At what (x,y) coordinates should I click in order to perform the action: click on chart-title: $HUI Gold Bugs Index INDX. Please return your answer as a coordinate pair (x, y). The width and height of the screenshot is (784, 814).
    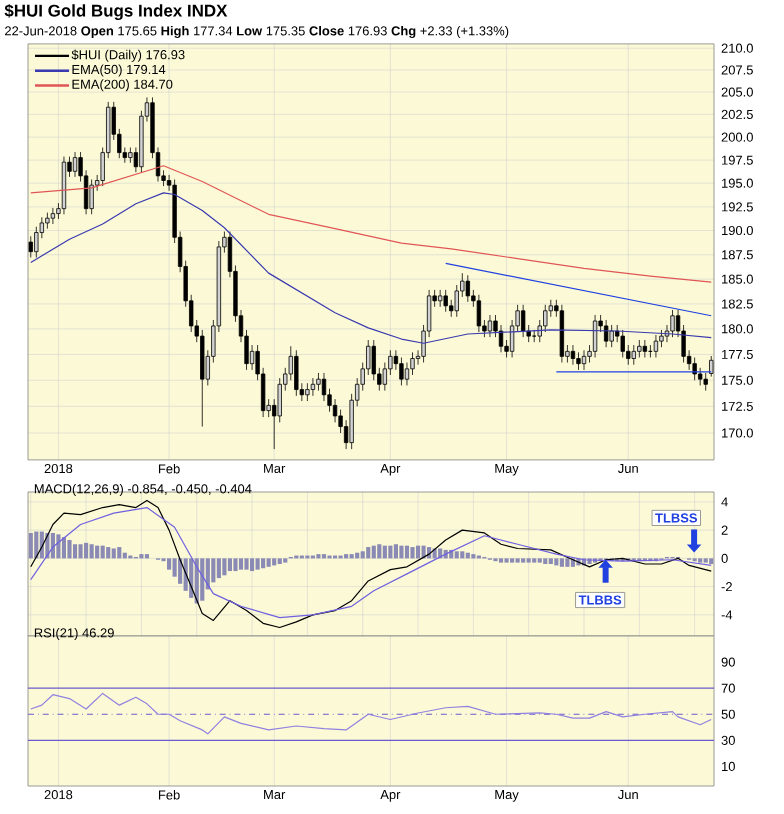
    Looking at the image, I should click on (116, 12).